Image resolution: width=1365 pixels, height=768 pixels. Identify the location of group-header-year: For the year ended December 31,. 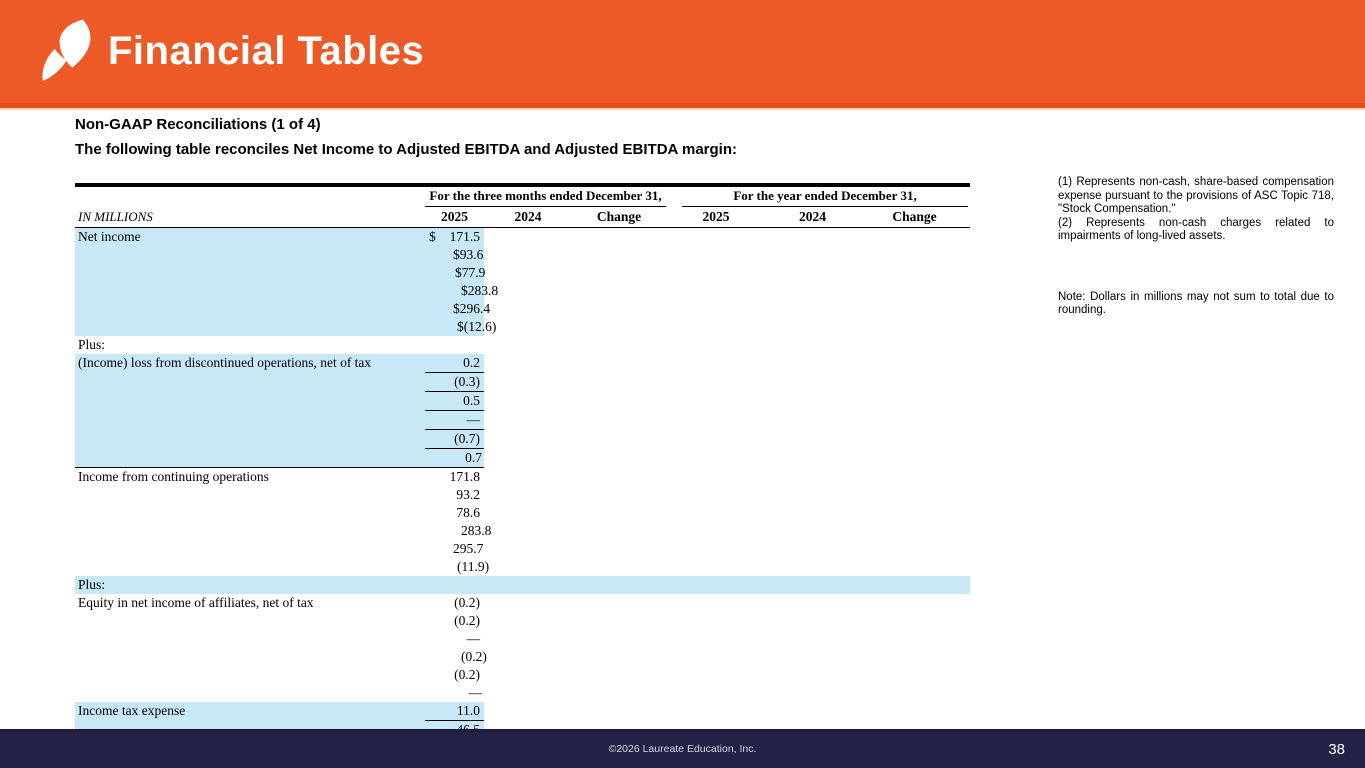
(818, 196).